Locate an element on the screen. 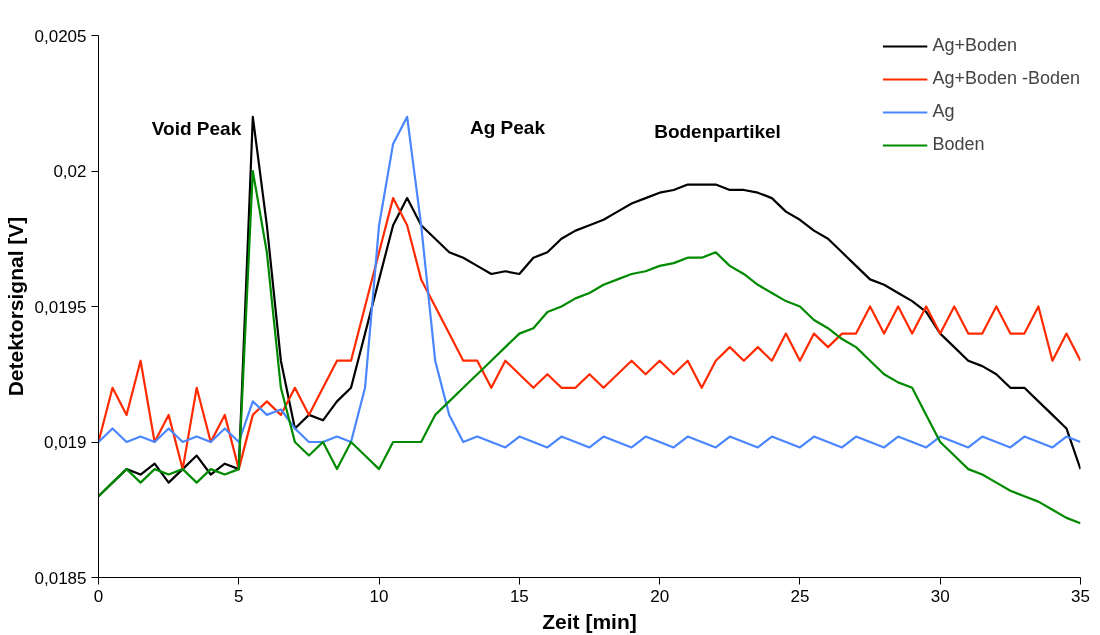 Image resolution: width=1100 pixels, height=635 pixels. legend-label: Ag+Boden -Boden is located at coordinates (1006, 78).